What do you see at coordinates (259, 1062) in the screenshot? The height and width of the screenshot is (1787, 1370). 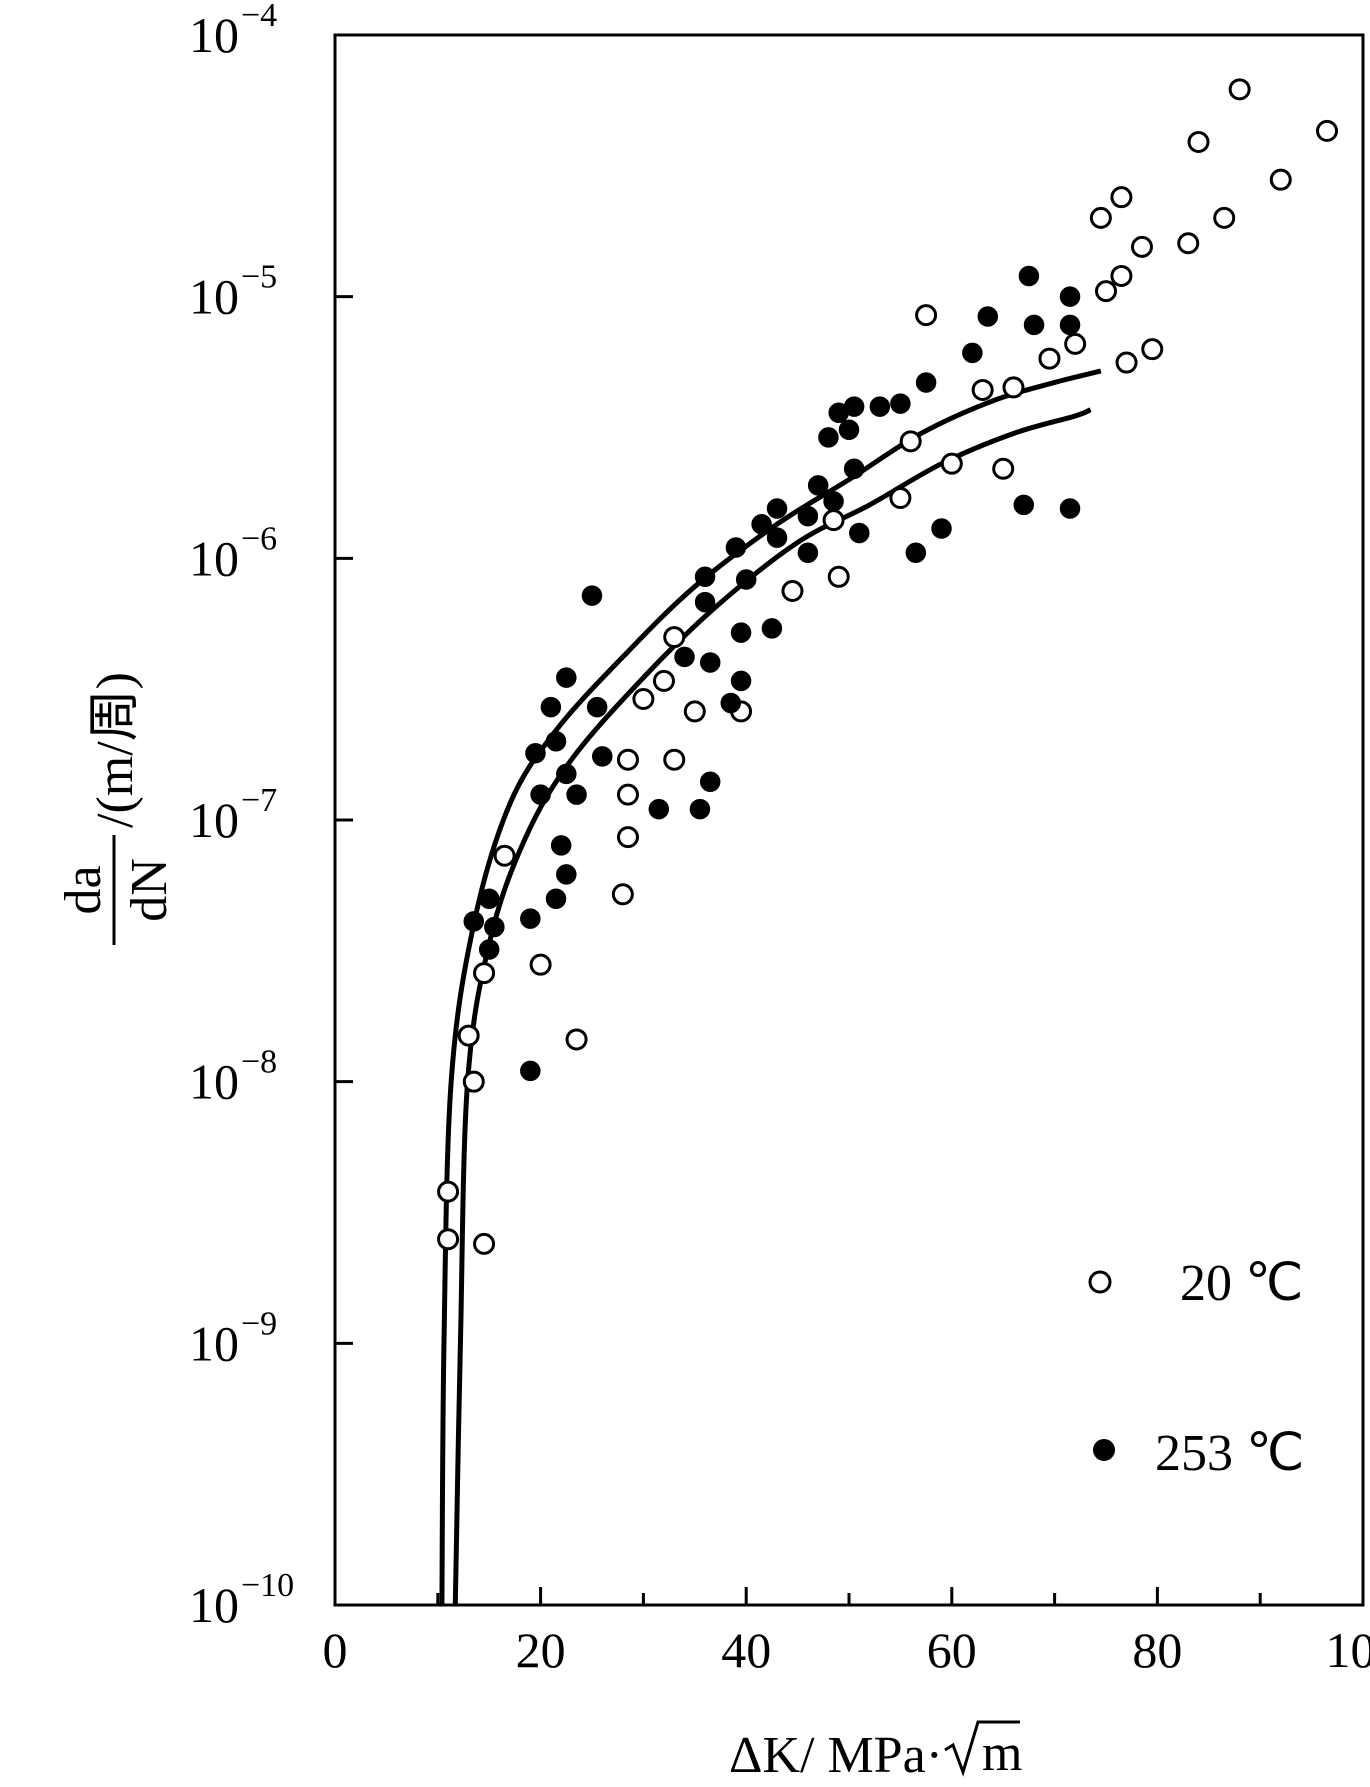 I see `y-tick-exponent: −8` at bounding box center [259, 1062].